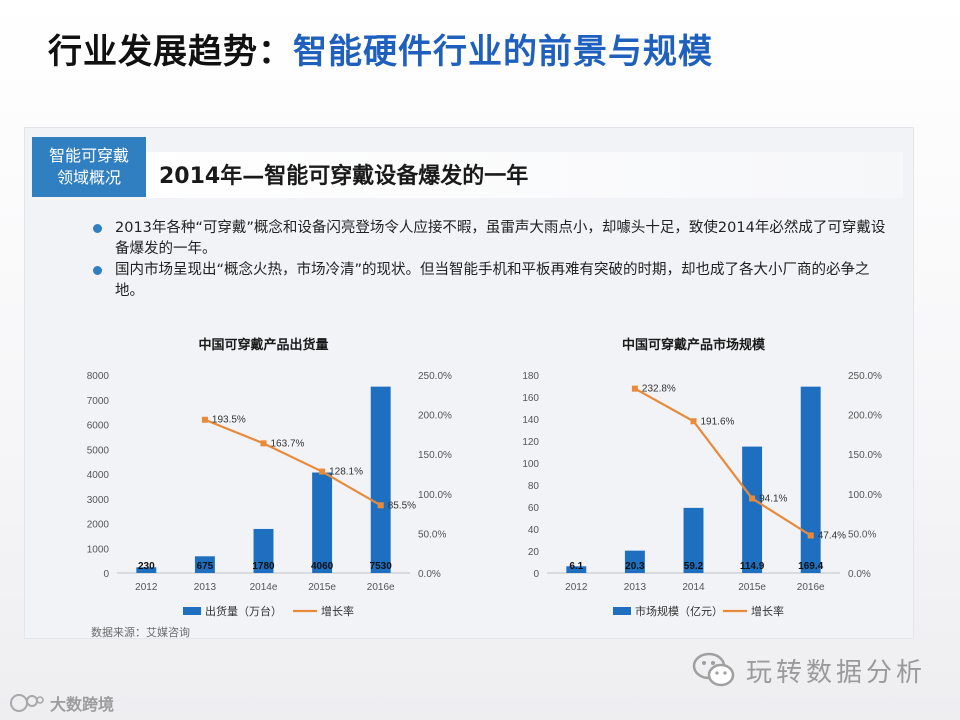  Describe the element at coordinates (27, 703) in the screenshot. I see `brand-logo-icon` at that location.